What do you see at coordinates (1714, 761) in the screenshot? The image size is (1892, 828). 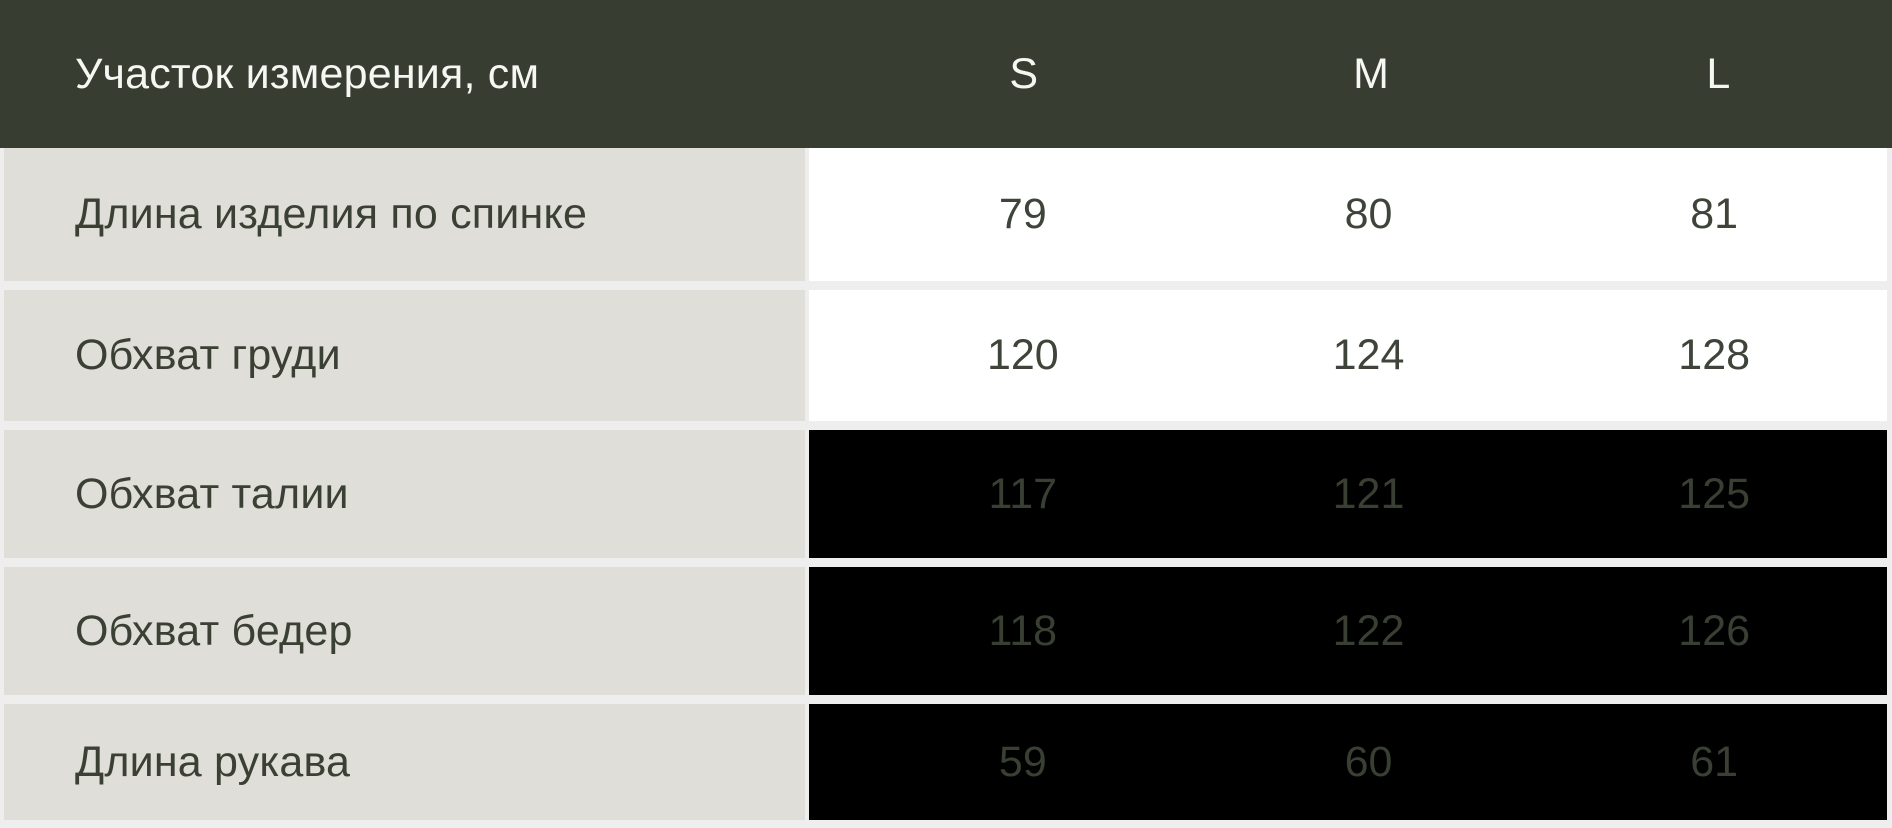 I see `value-l: 61` at bounding box center [1714, 761].